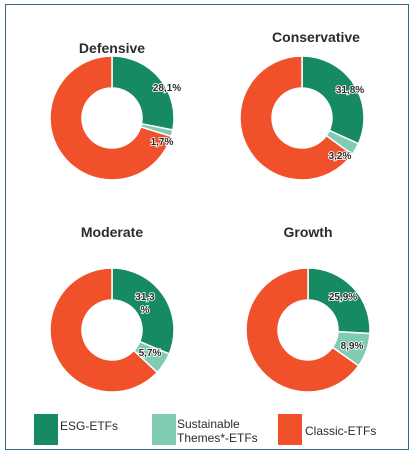  Describe the element at coordinates (308, 232) in the screenshot. I see `chart-title-growth: Growth` at that location.